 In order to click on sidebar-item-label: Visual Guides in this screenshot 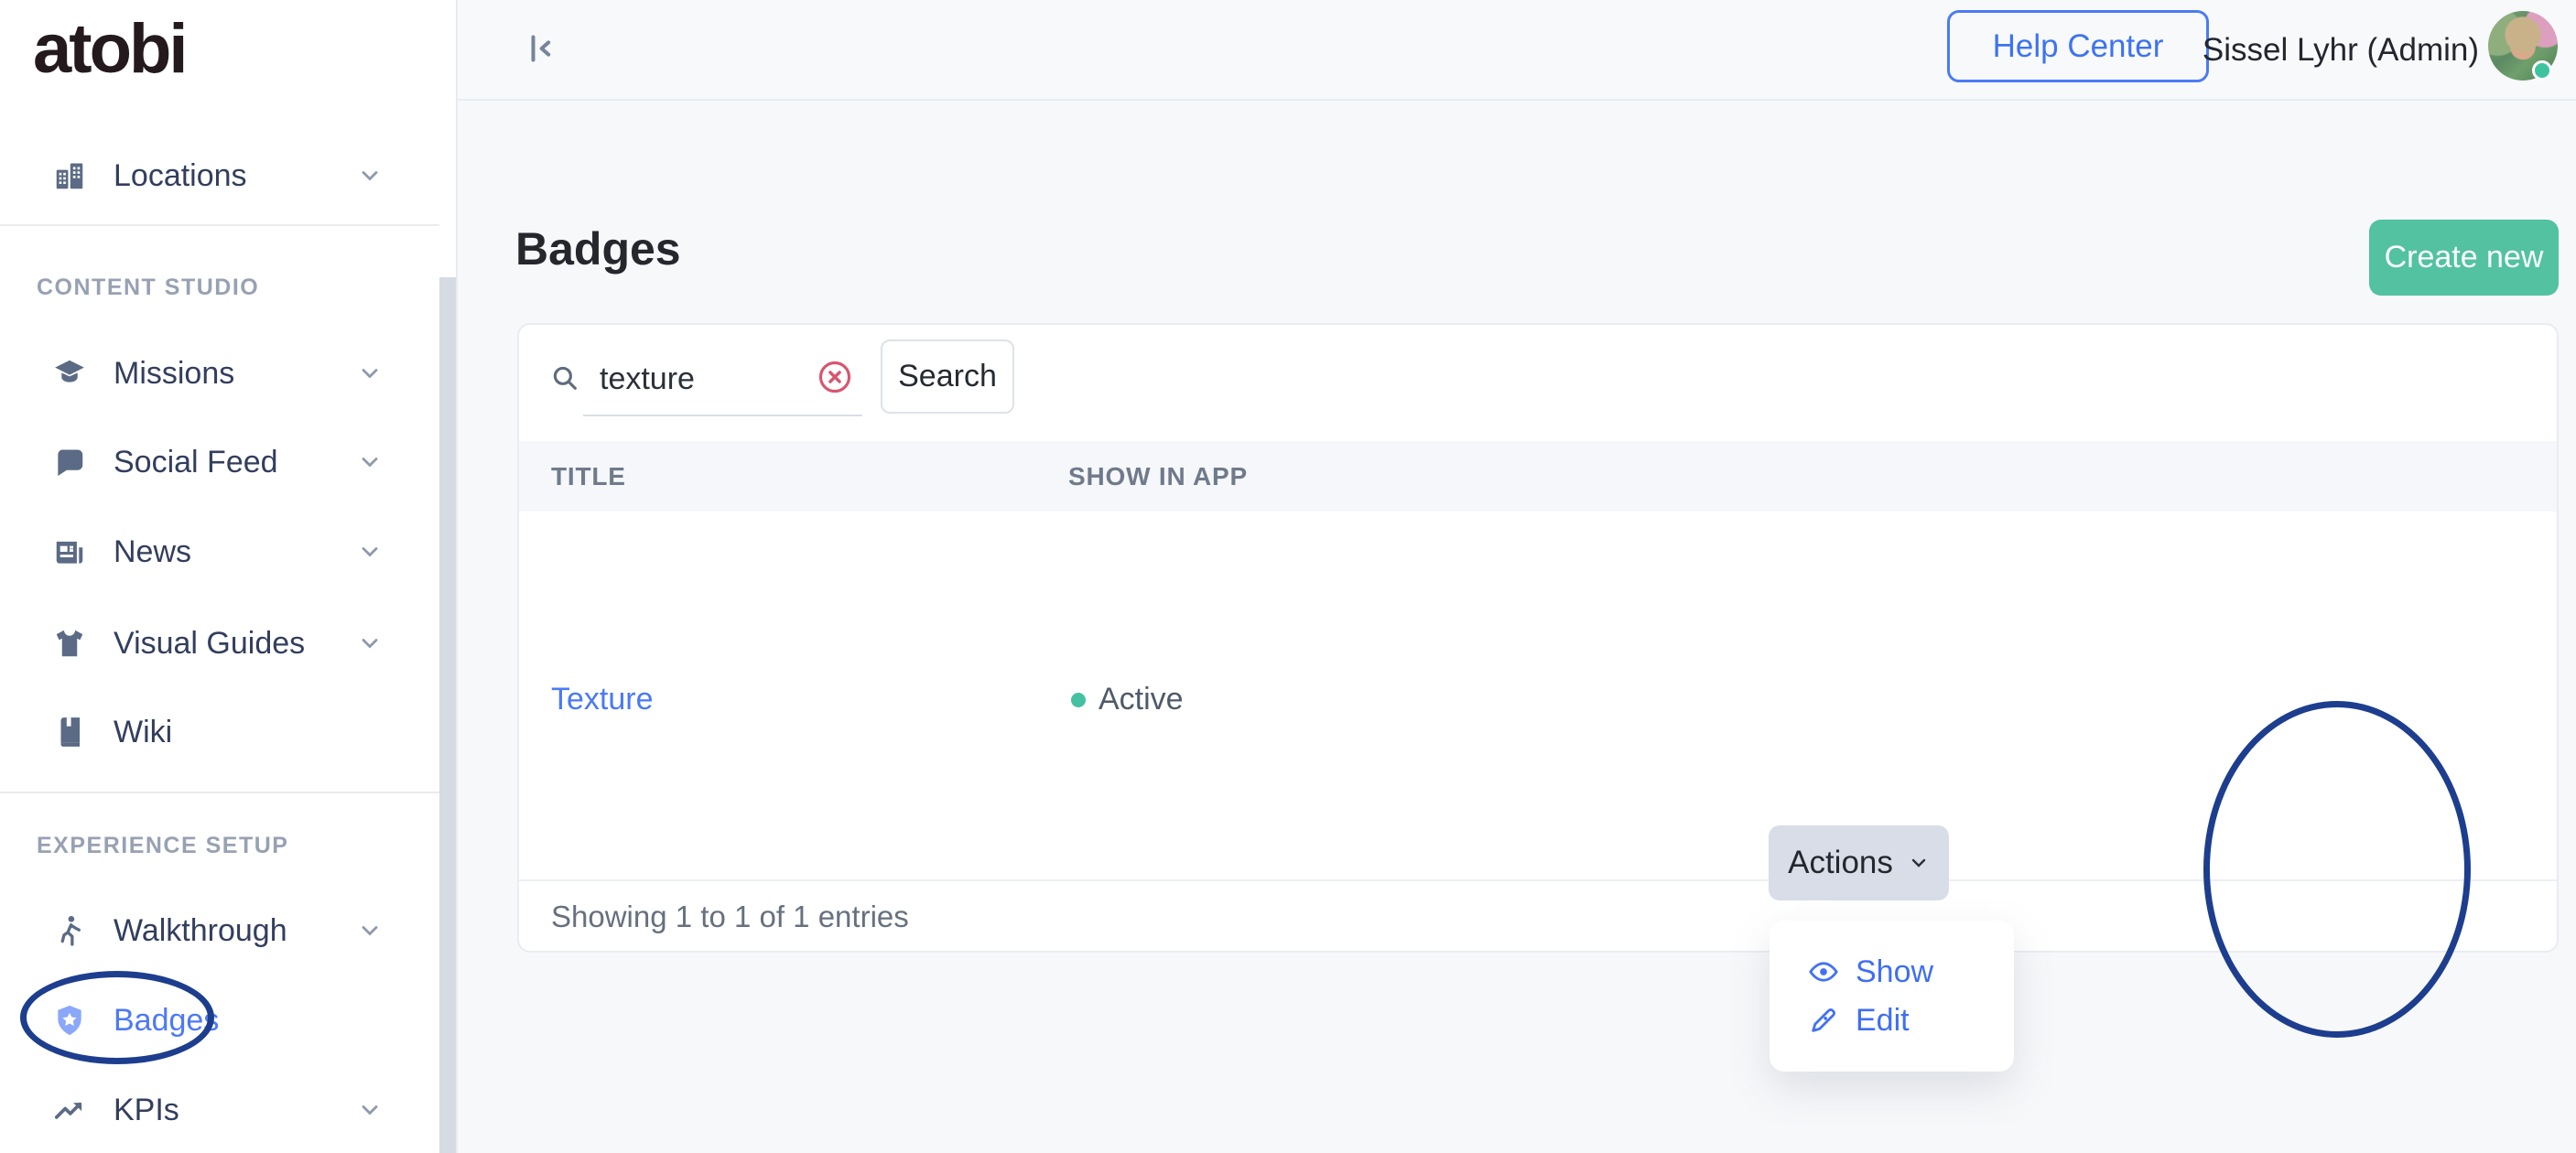, I will do `click(210, 643)`.